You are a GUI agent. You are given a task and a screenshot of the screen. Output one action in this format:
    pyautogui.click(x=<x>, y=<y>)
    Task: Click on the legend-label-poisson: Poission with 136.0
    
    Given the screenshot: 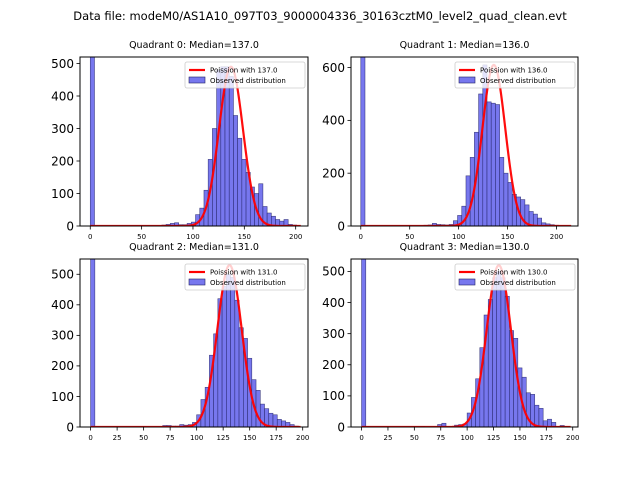 What is the action you would take?
    pyautogui.click(x=514, y=71)
    